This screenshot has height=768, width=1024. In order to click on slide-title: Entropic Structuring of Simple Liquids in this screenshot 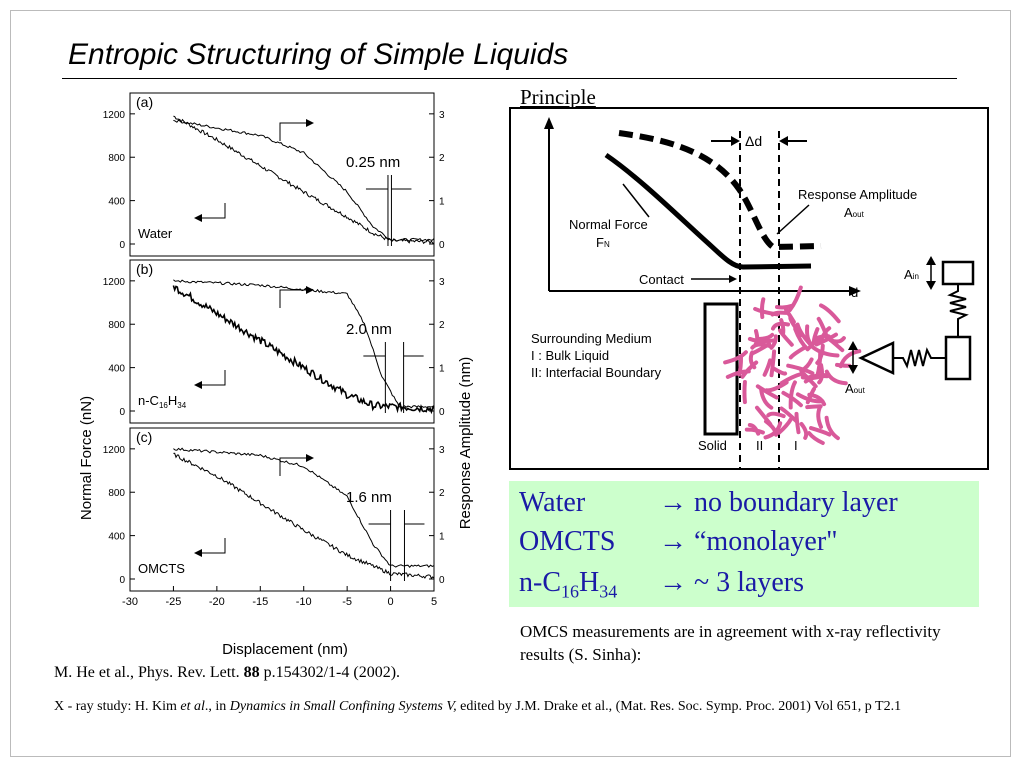, I will do `click(318, 54)`.